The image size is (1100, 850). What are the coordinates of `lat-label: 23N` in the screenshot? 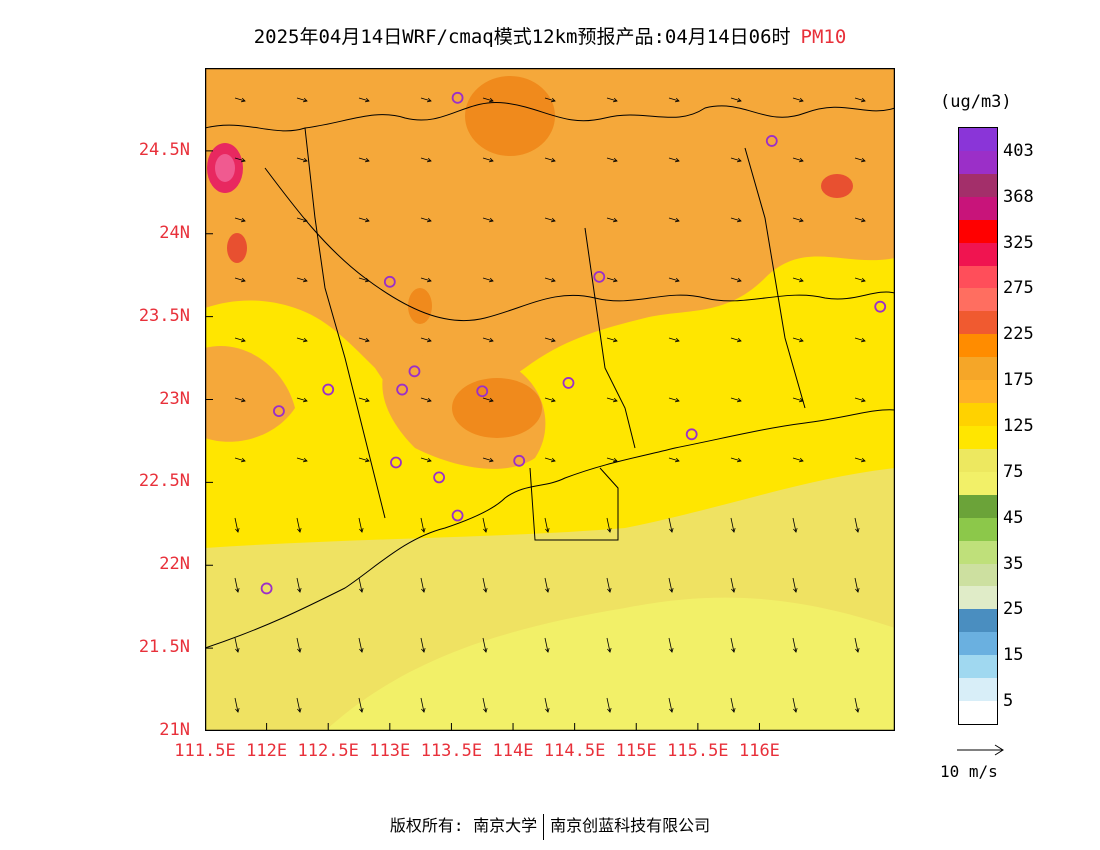 It's located at (174, 398).